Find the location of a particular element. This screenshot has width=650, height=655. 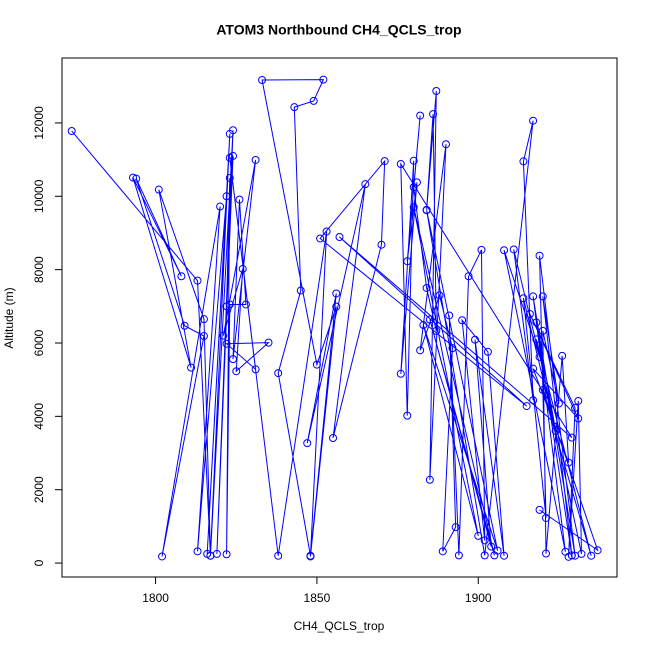

x-tick-label: 1800 is located at coordinates (155, 598).